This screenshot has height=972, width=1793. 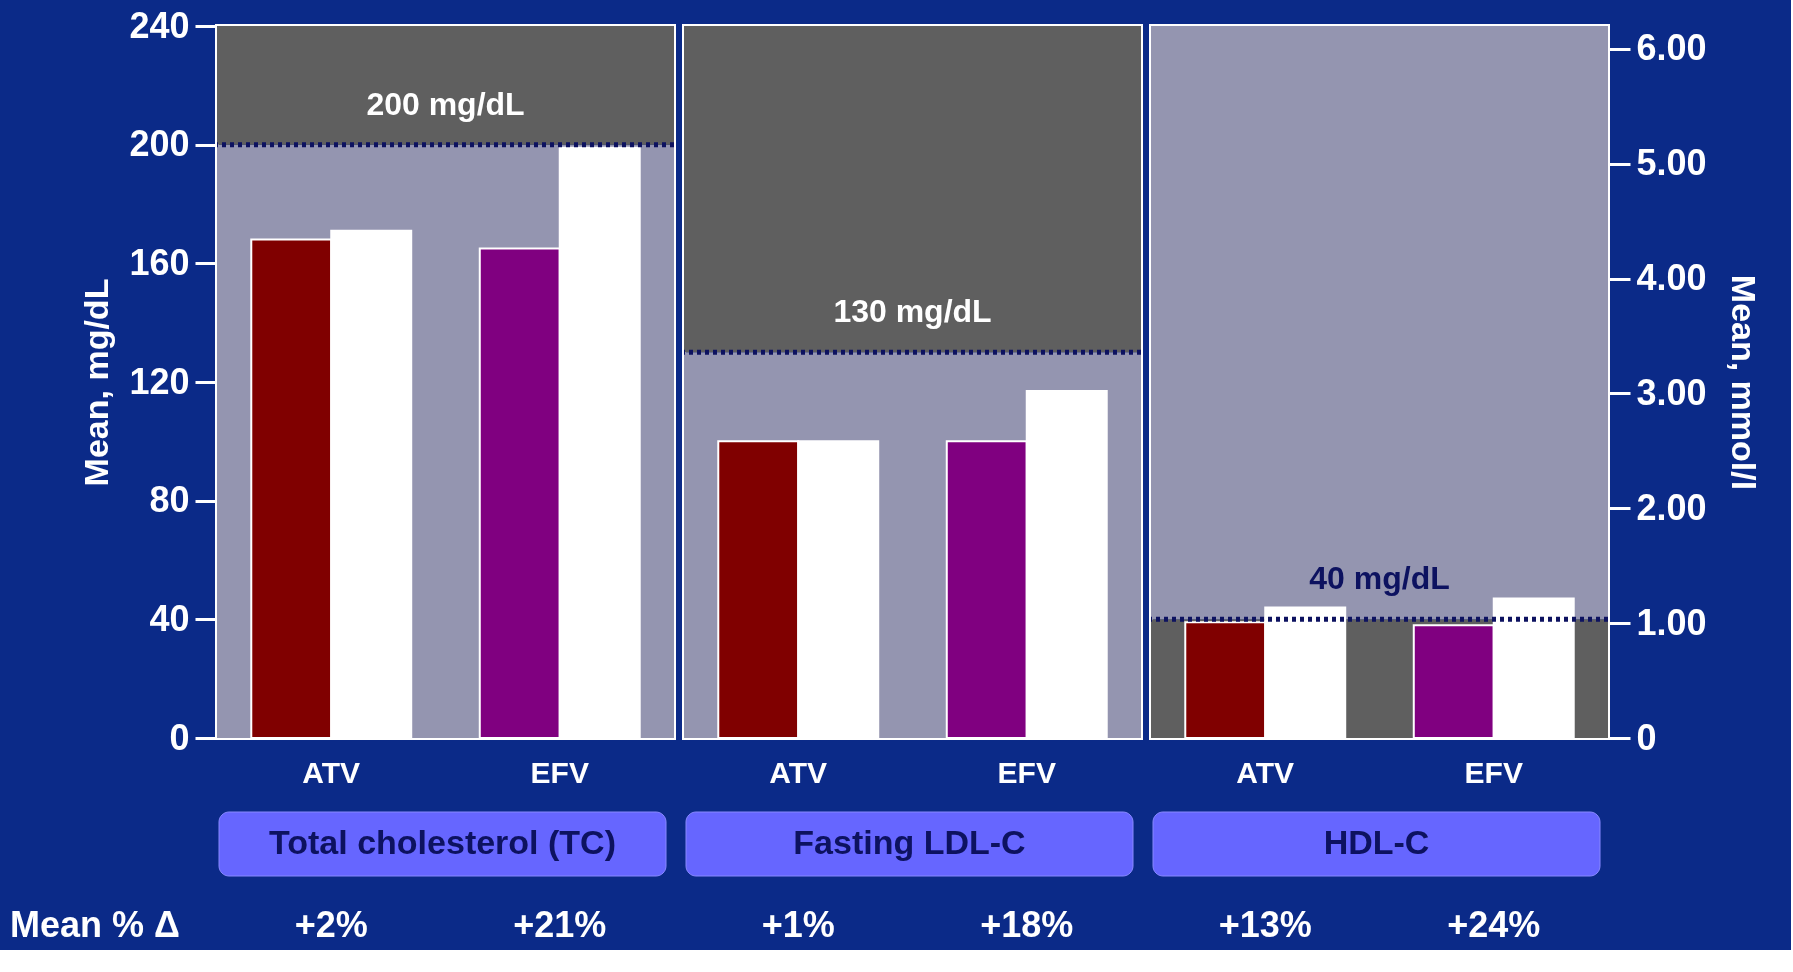 I want to click on y-tick-label: 160, so click(x=159, y=262).